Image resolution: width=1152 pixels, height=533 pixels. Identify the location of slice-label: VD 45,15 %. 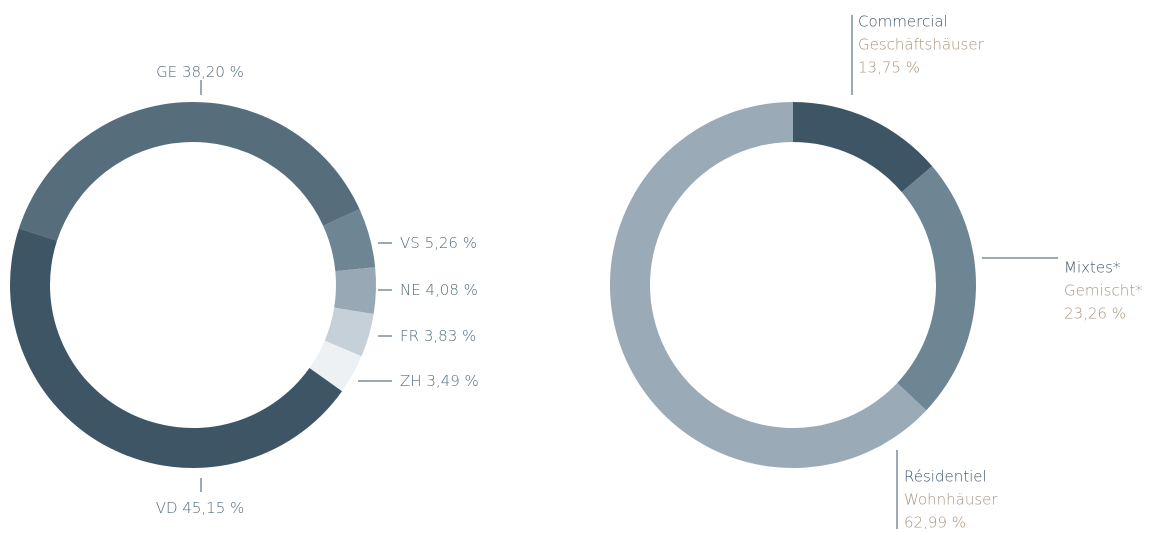
(200, 508).